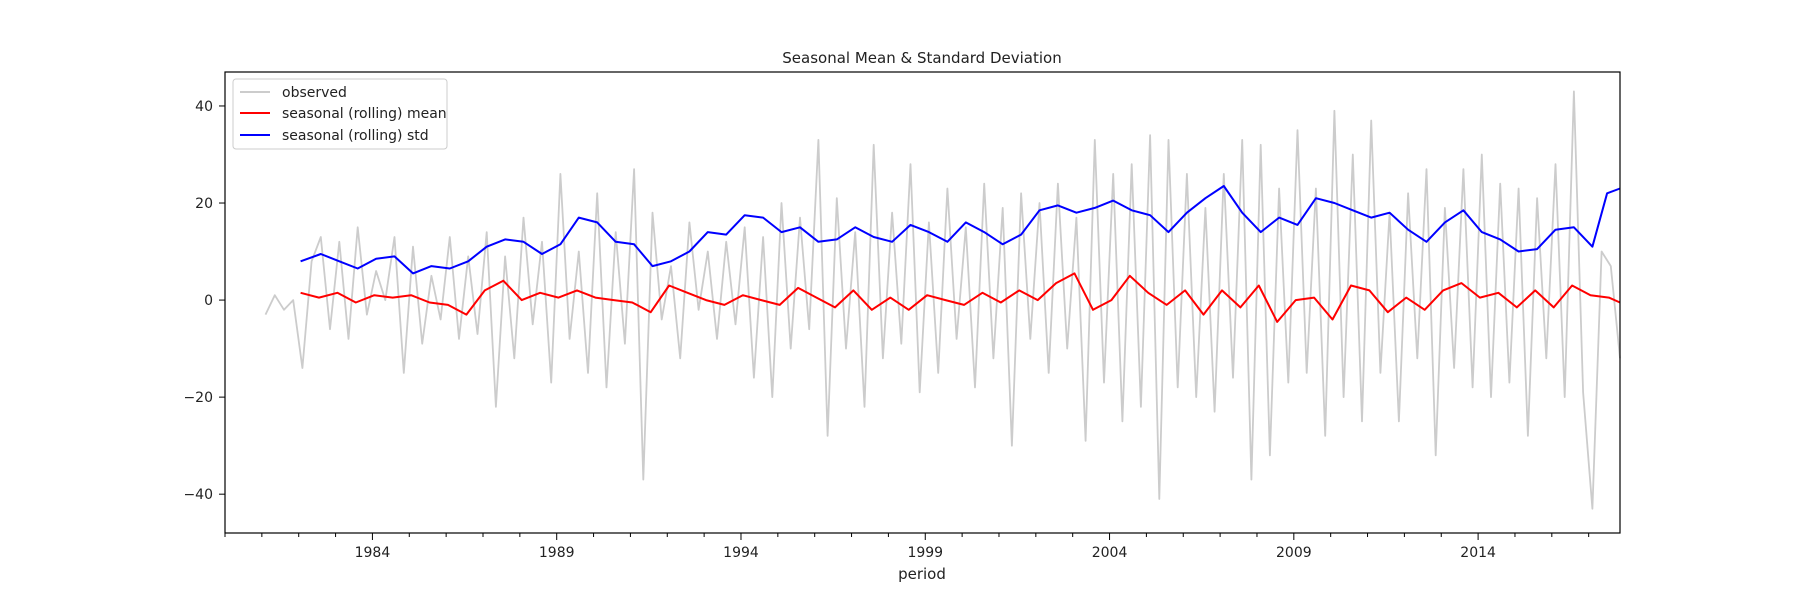 The width and height of the screenshot is (1800, 604). Describe the element at coordinates (364, 114) in the screenshot. I see `legend-label-mean: seasonal (rolling) mean` at that location.